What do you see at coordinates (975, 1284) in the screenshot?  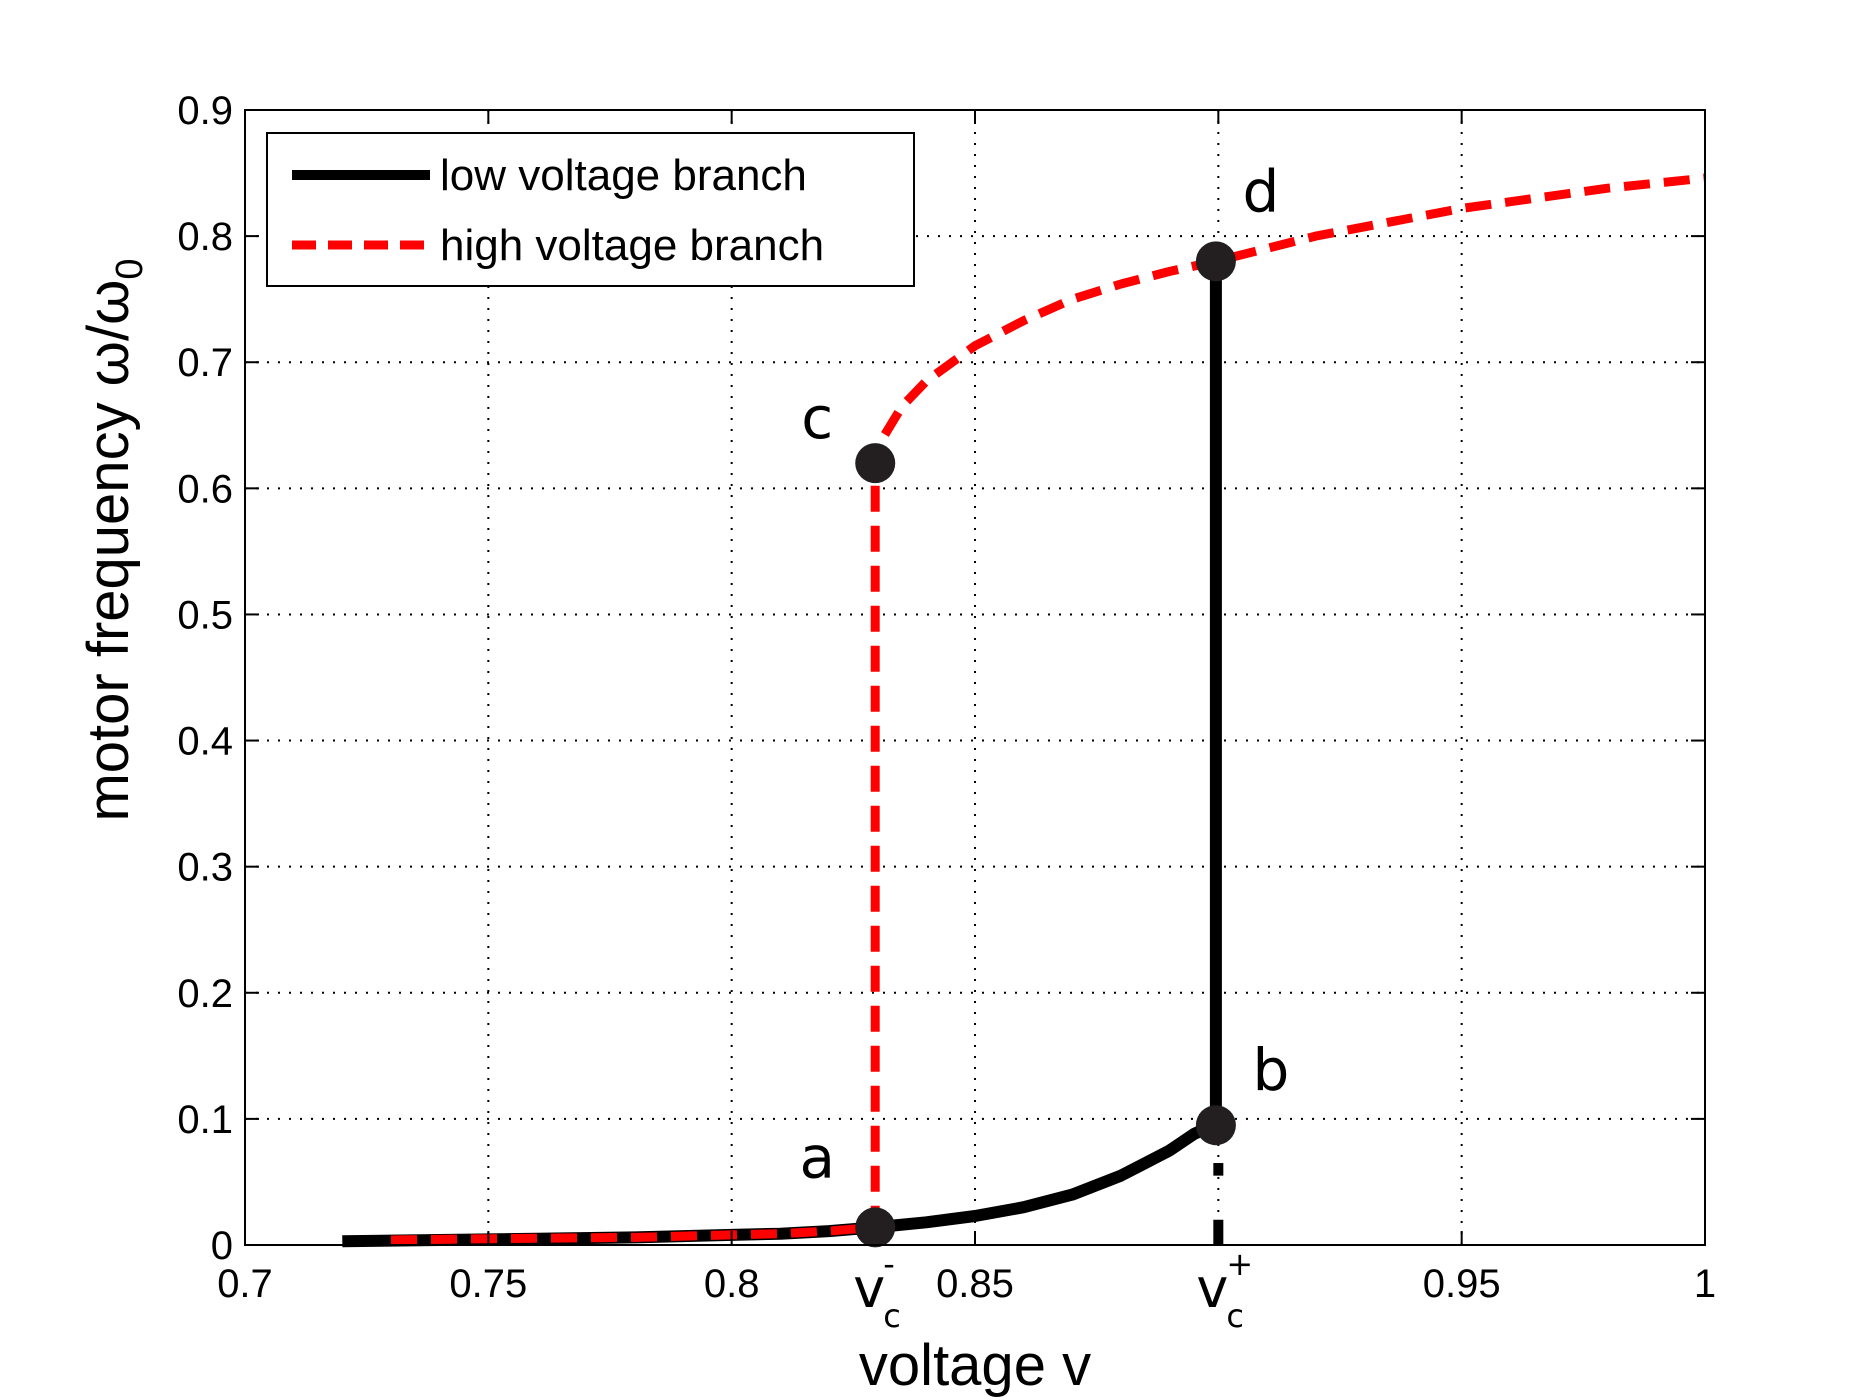 I see `x-tick-label: 0.85` at bounding box center [975, 1284].